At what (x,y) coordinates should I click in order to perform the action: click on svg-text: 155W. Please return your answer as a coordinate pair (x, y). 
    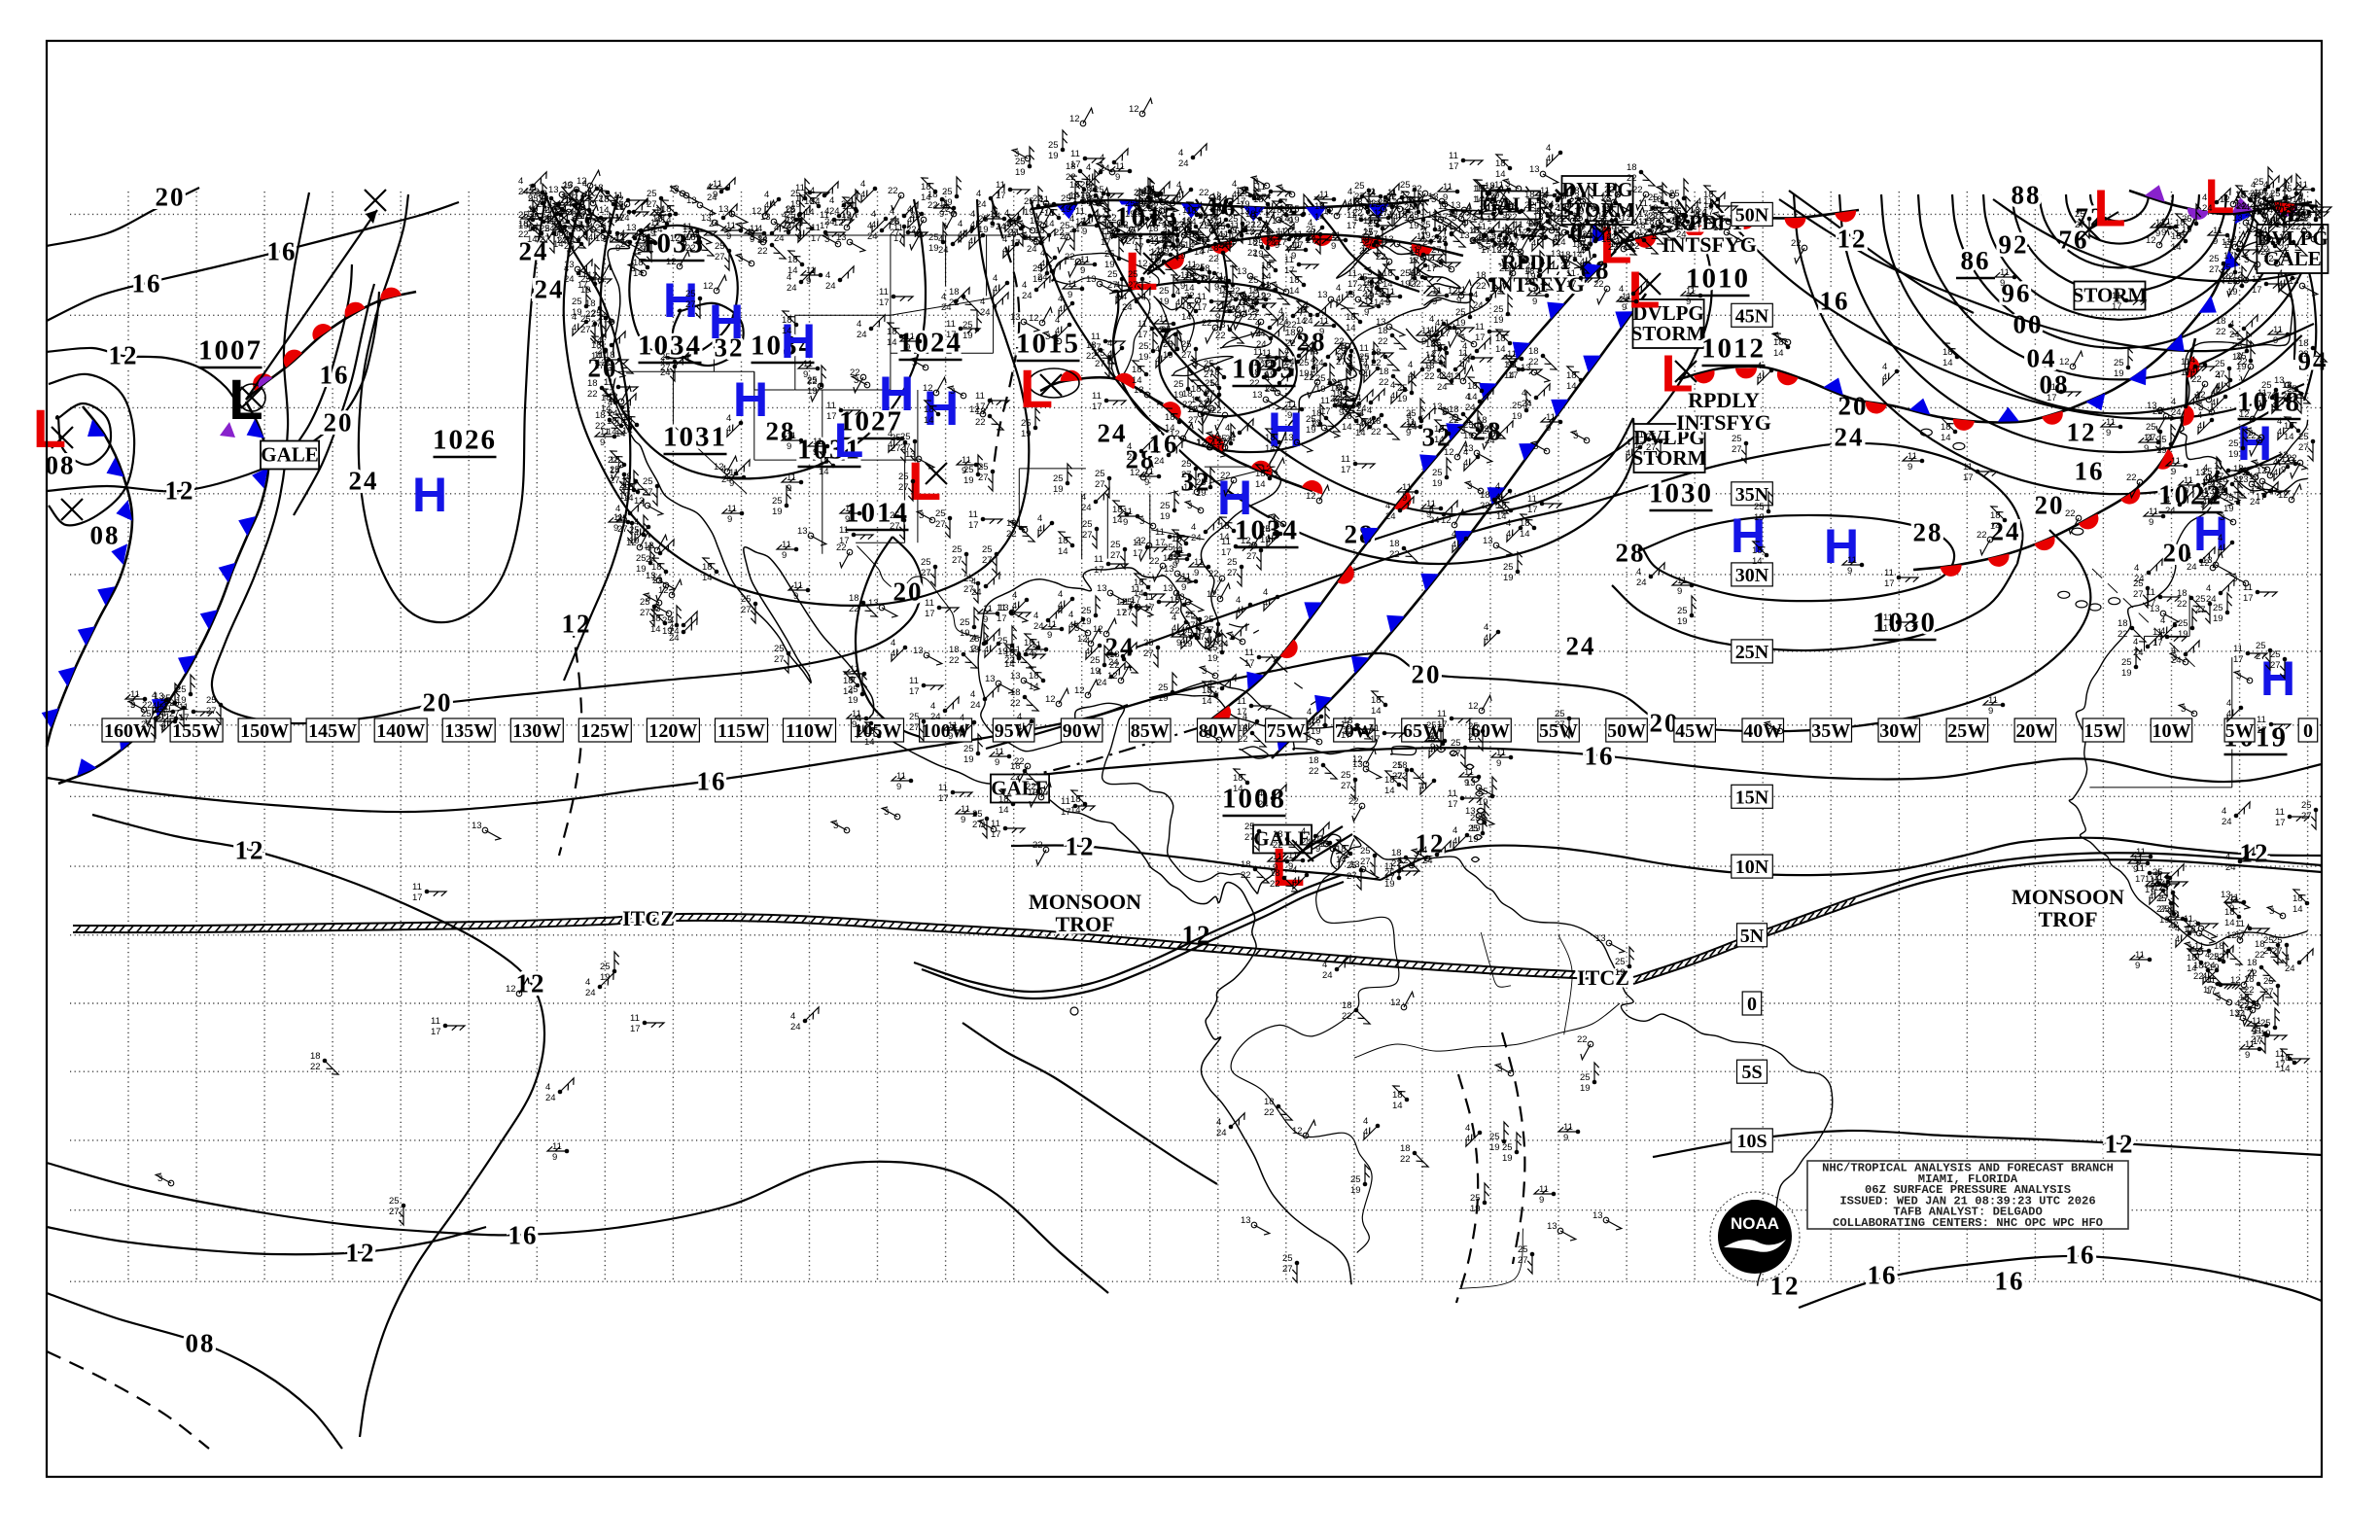
    Looking at the image, I should click on (196, 731).